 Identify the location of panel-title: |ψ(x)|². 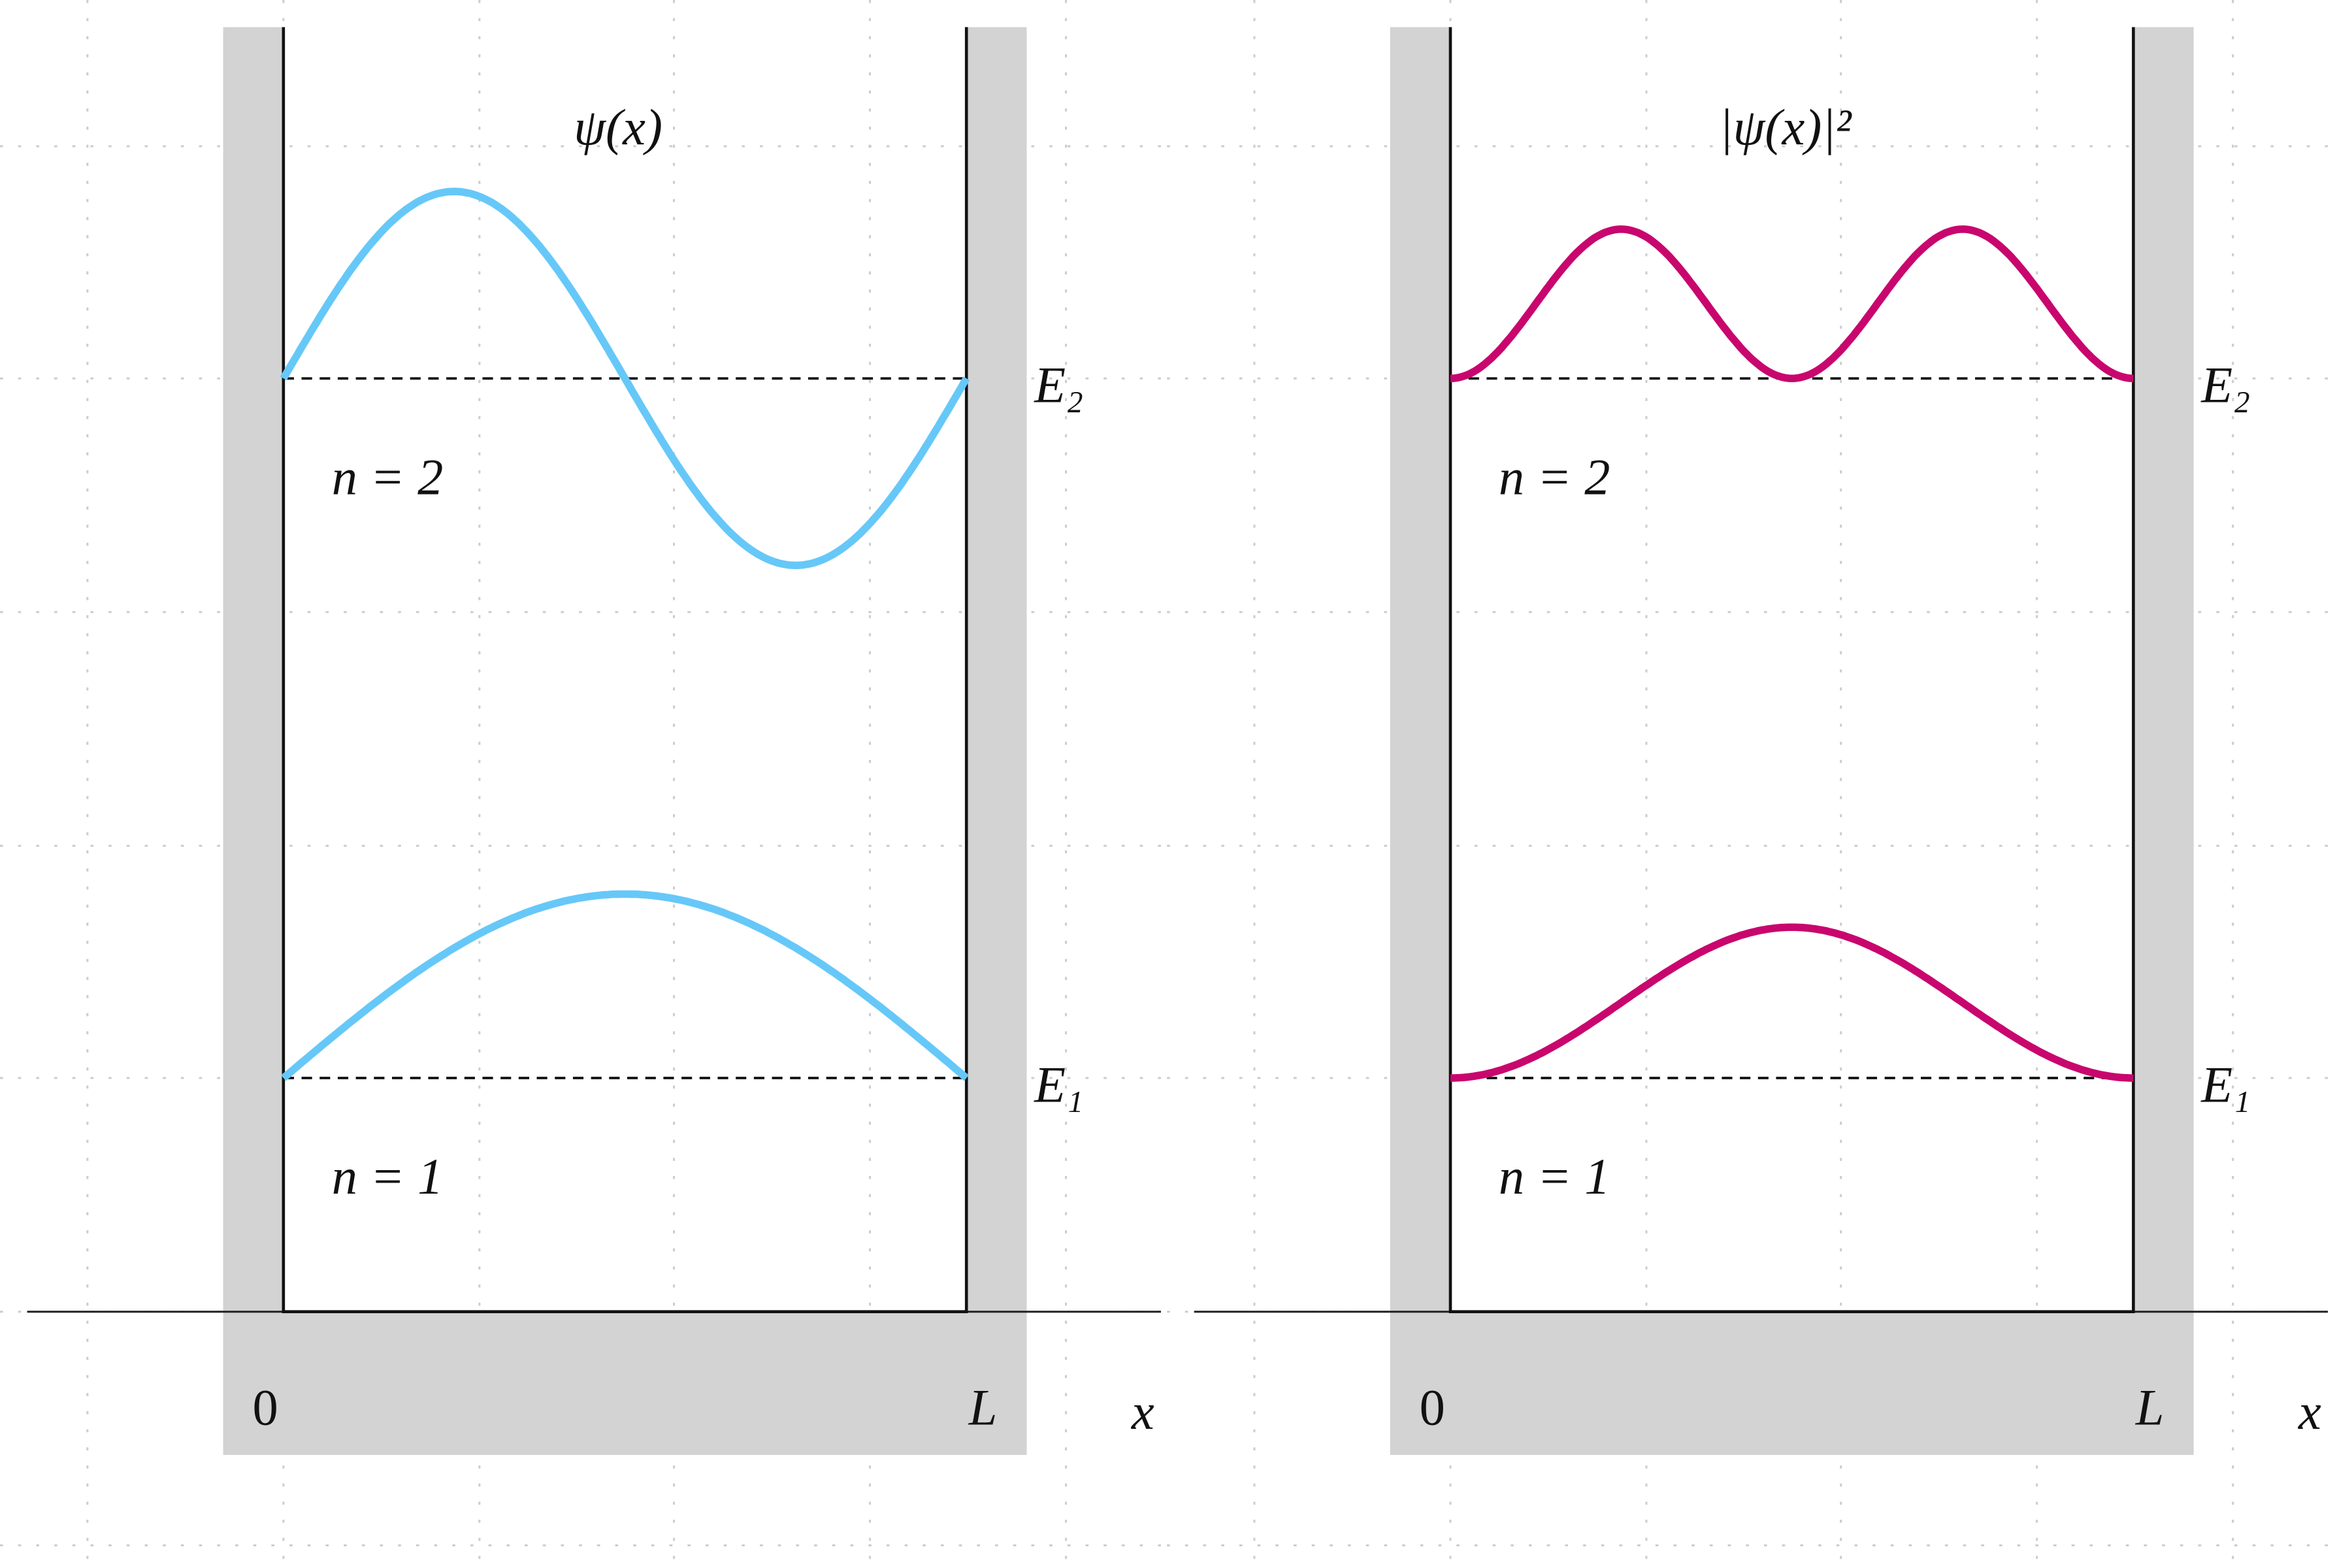
(1785, 127).